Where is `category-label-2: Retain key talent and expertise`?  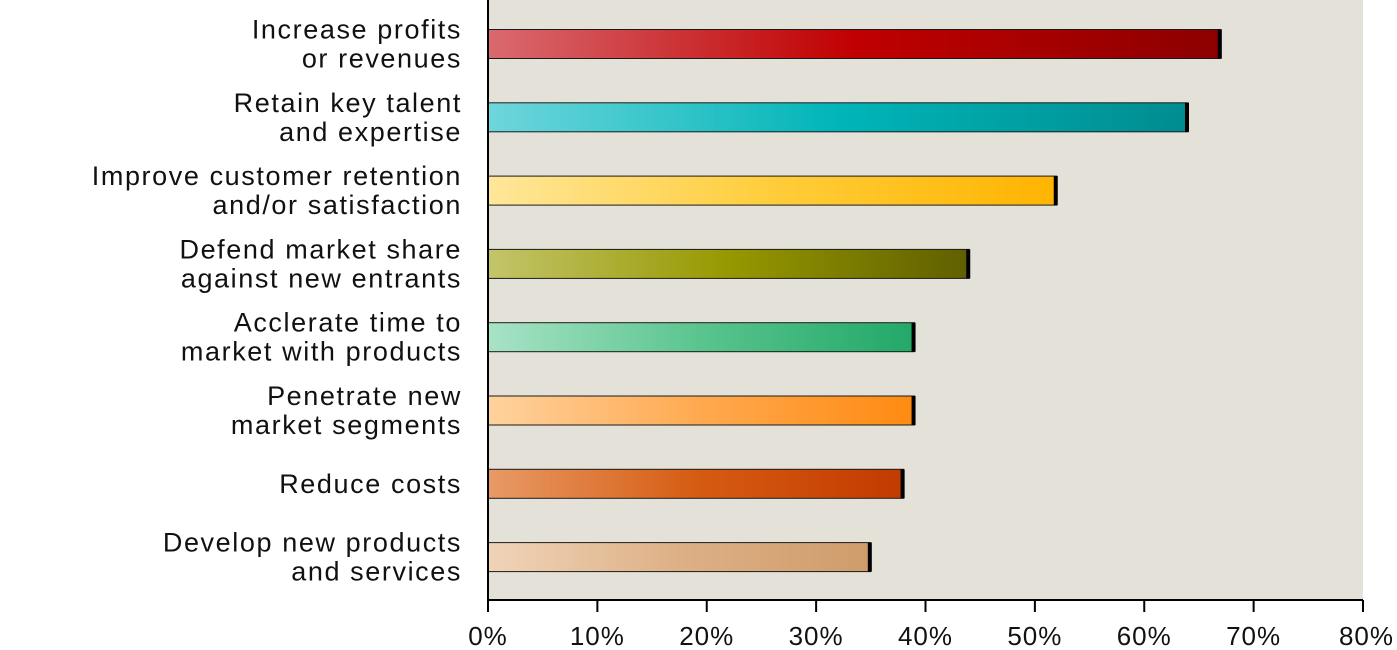 category-label-2: Retain key talent and expertise is located at coordinates (348, 117).